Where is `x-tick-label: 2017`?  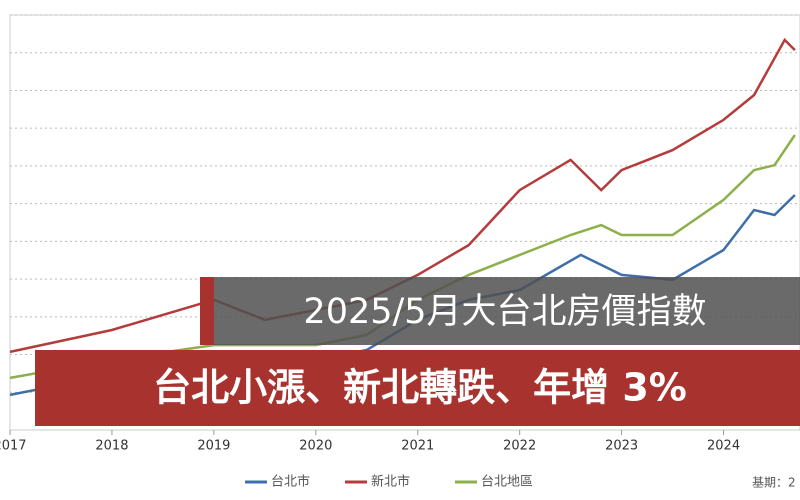 x-tick-label: 2017 is located at coordinates (13, 446).